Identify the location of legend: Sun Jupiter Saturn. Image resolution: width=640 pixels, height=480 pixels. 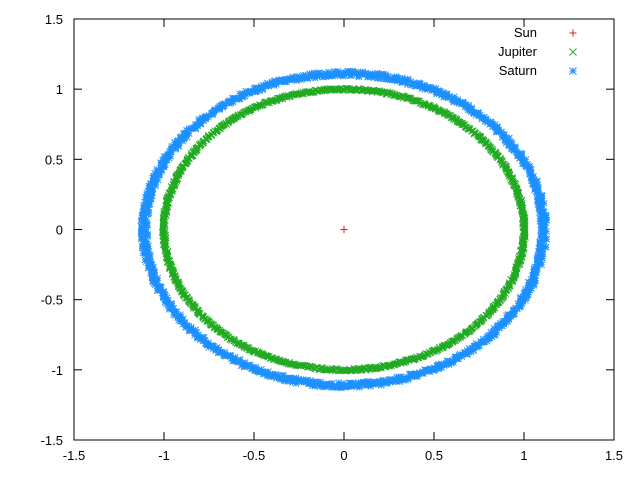
(537, 51).